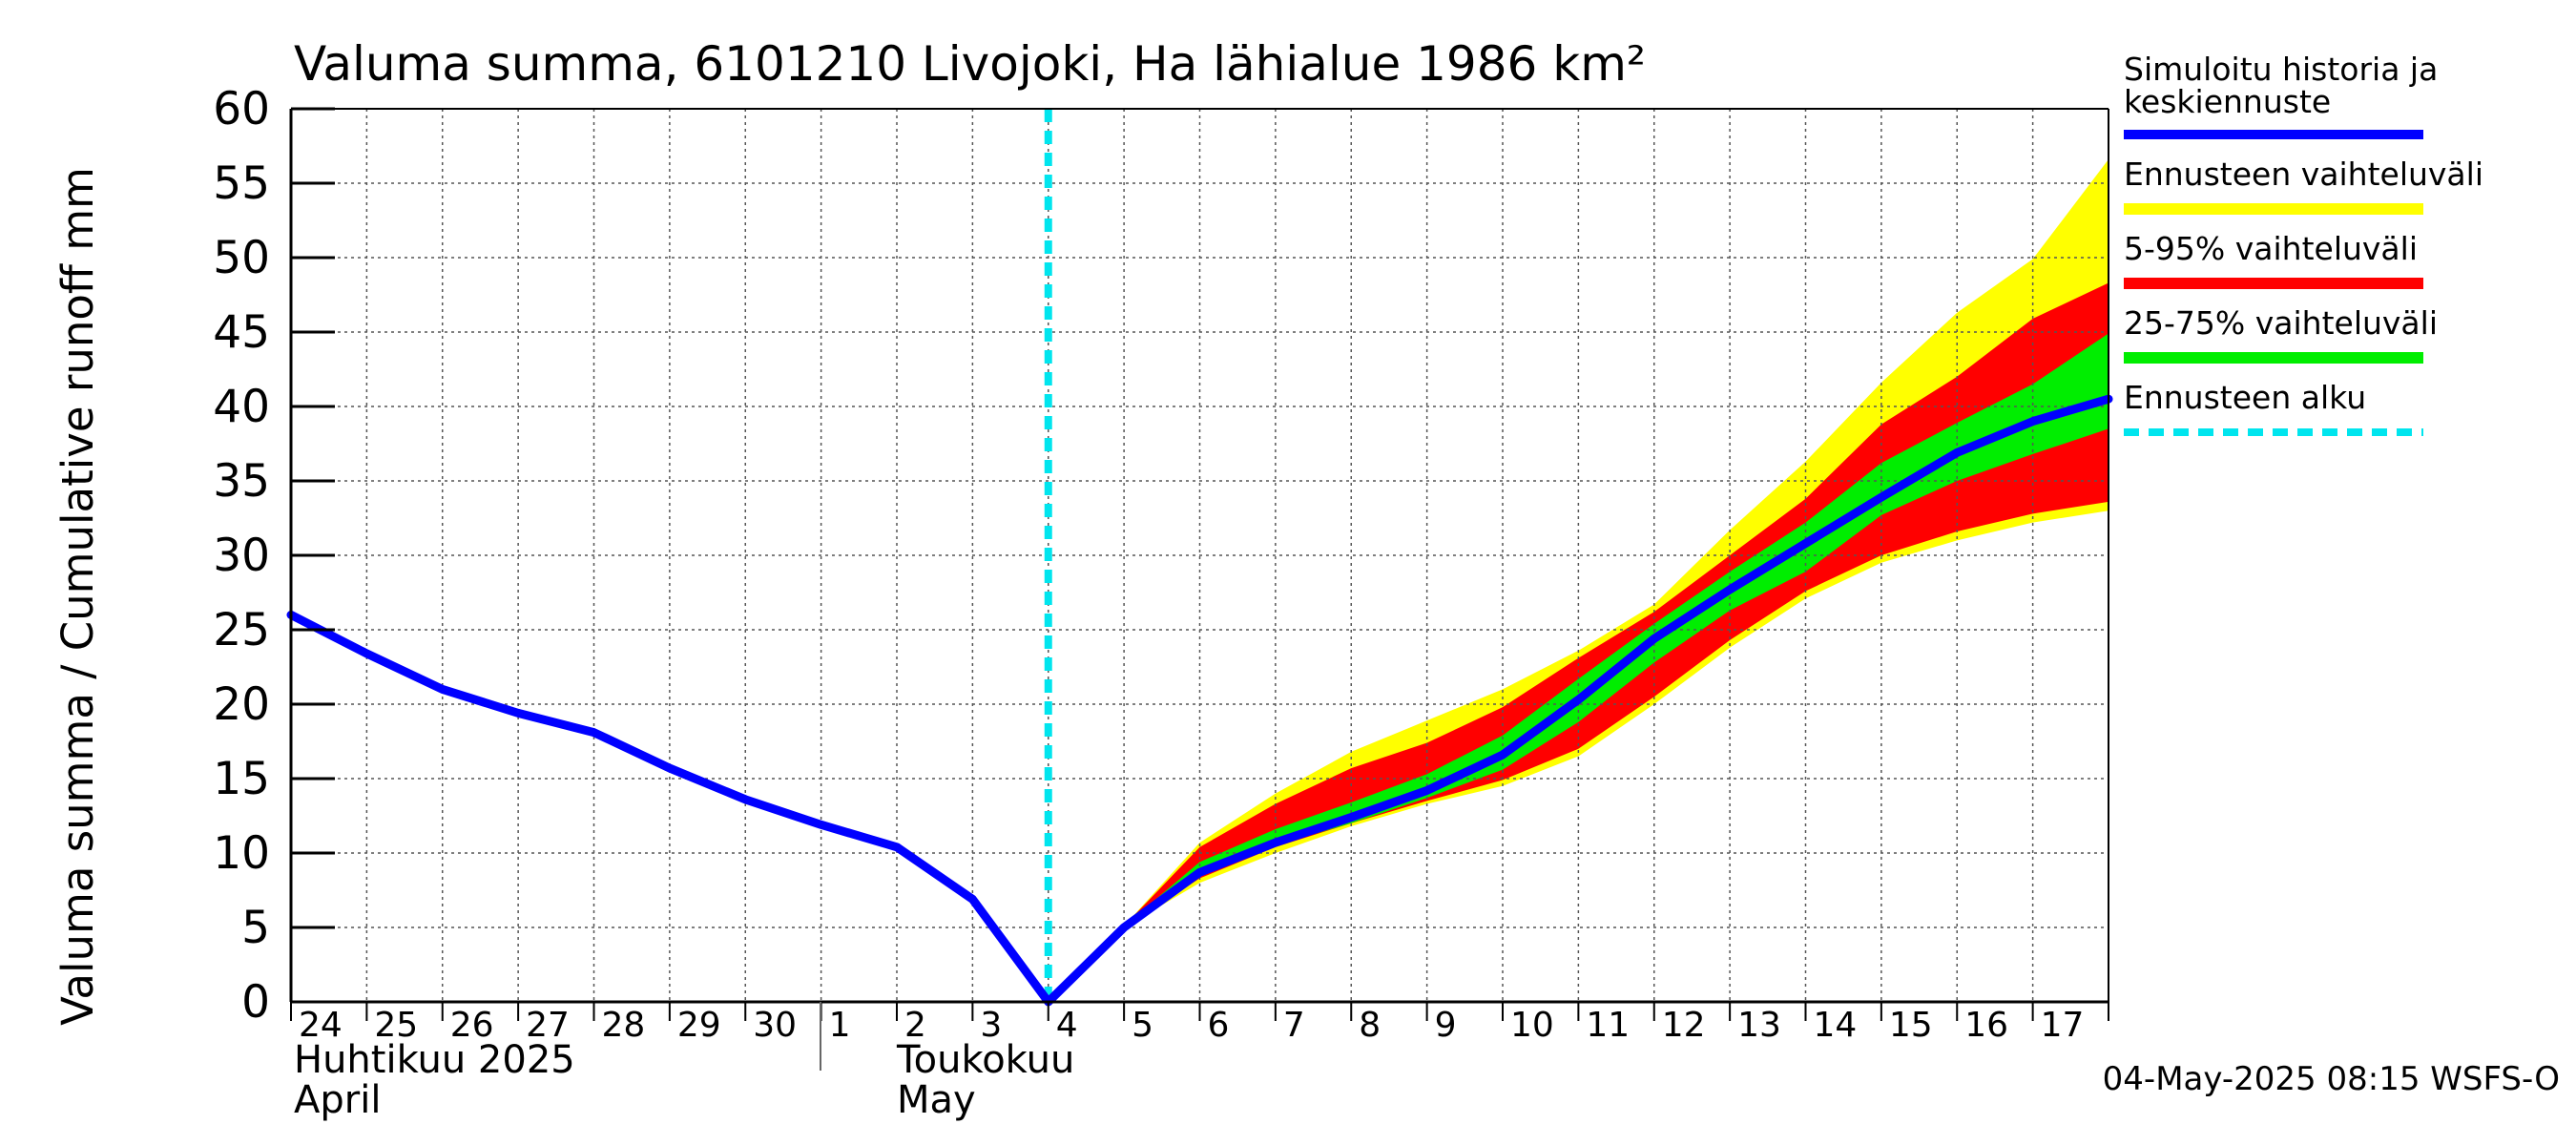  Describe the element at coordinates (241, 407) in the screenshot. I see `y-tick-label: 40` at that location.